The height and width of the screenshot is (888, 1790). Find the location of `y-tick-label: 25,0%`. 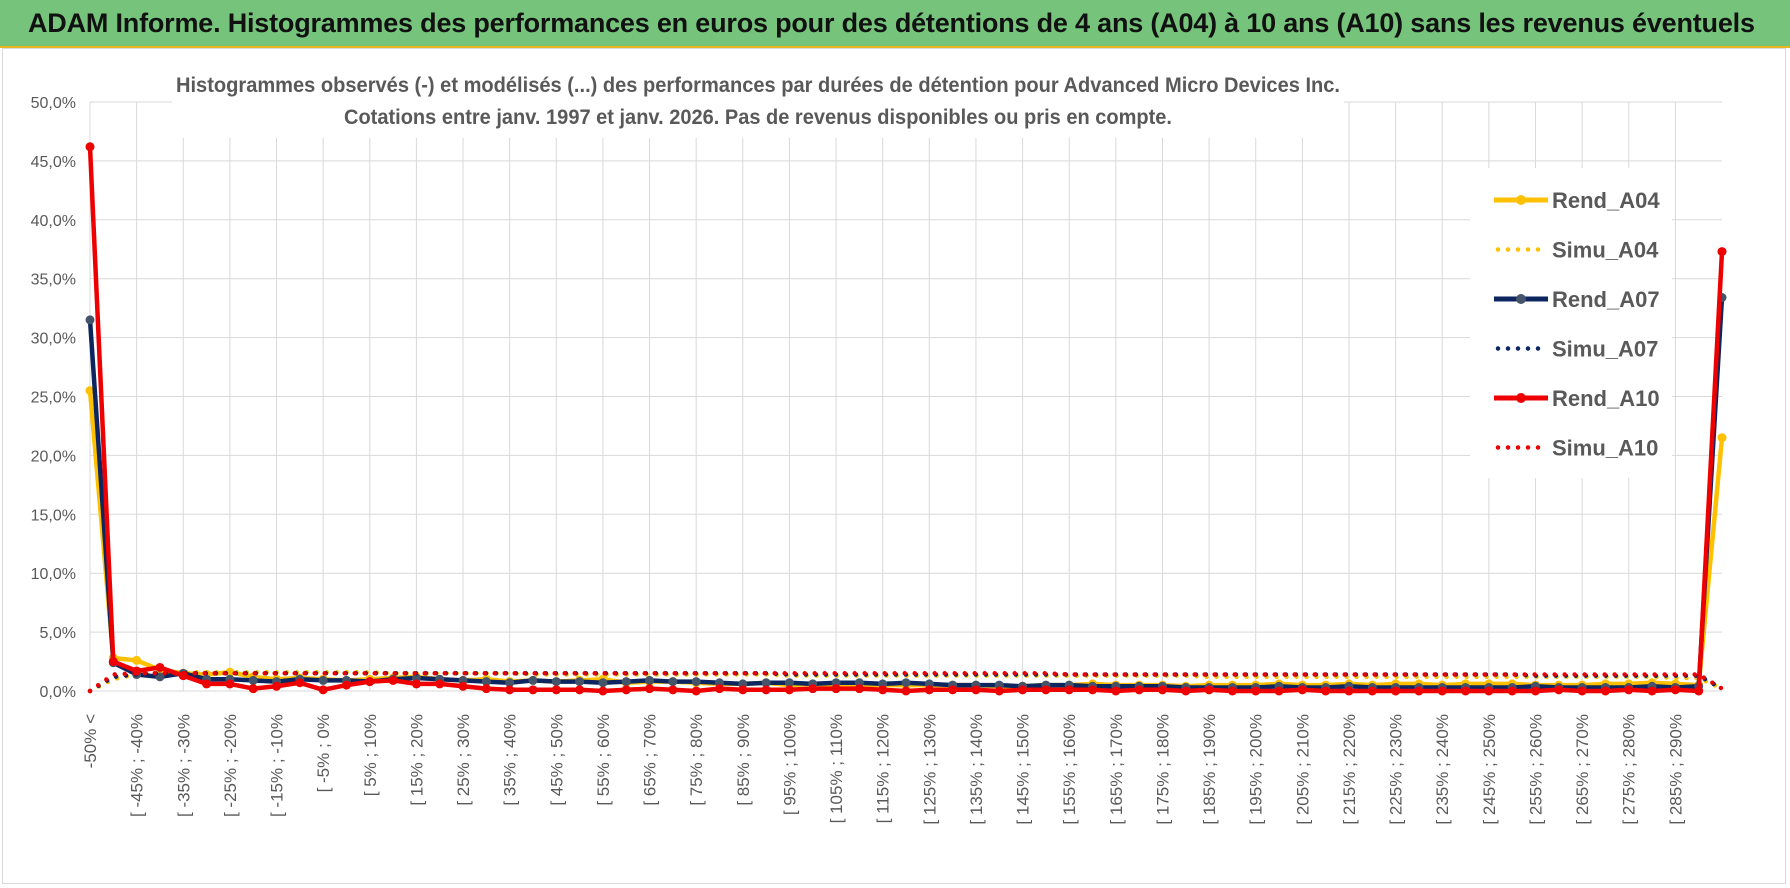

y-tick-label: 25,0% is located at coordinates (53, 398).